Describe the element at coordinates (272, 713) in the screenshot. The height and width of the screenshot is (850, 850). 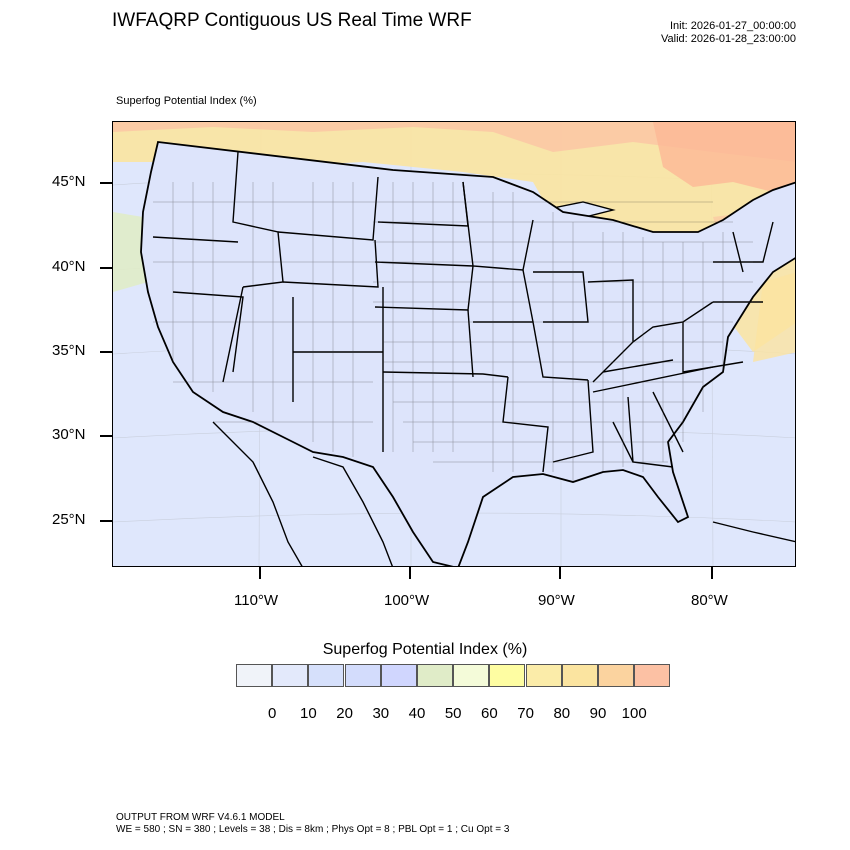
I see `colorbar-label: 0` at that location.